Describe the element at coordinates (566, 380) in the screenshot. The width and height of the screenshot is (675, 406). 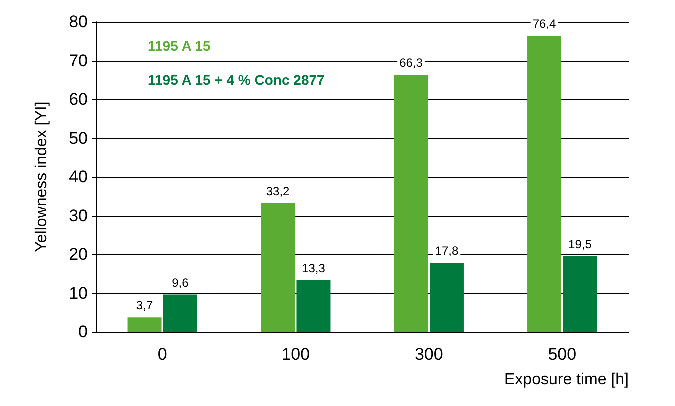
I see `x-axis-title: Exposure time [h]` at that location.